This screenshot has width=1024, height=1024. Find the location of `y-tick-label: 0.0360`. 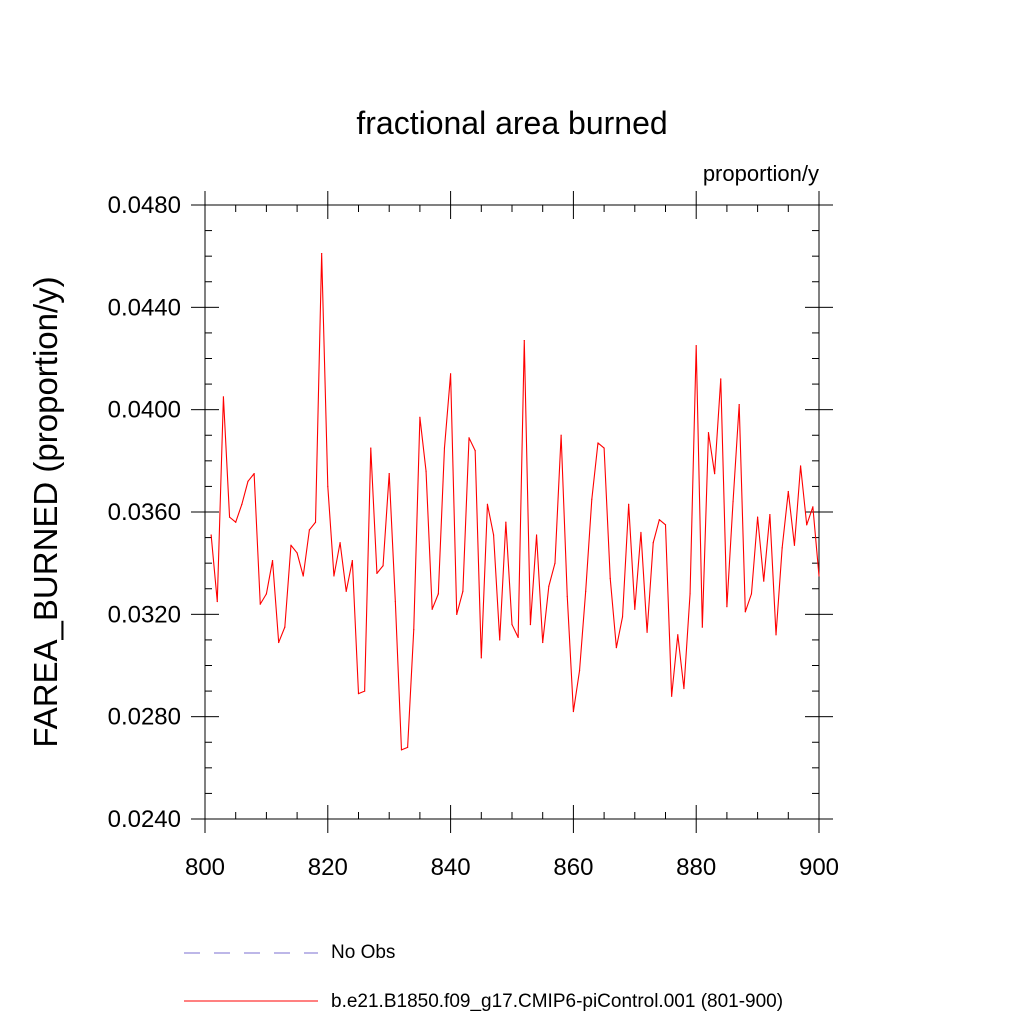

y-tick-label: 0.0360 is located at coordinates (144, 512).